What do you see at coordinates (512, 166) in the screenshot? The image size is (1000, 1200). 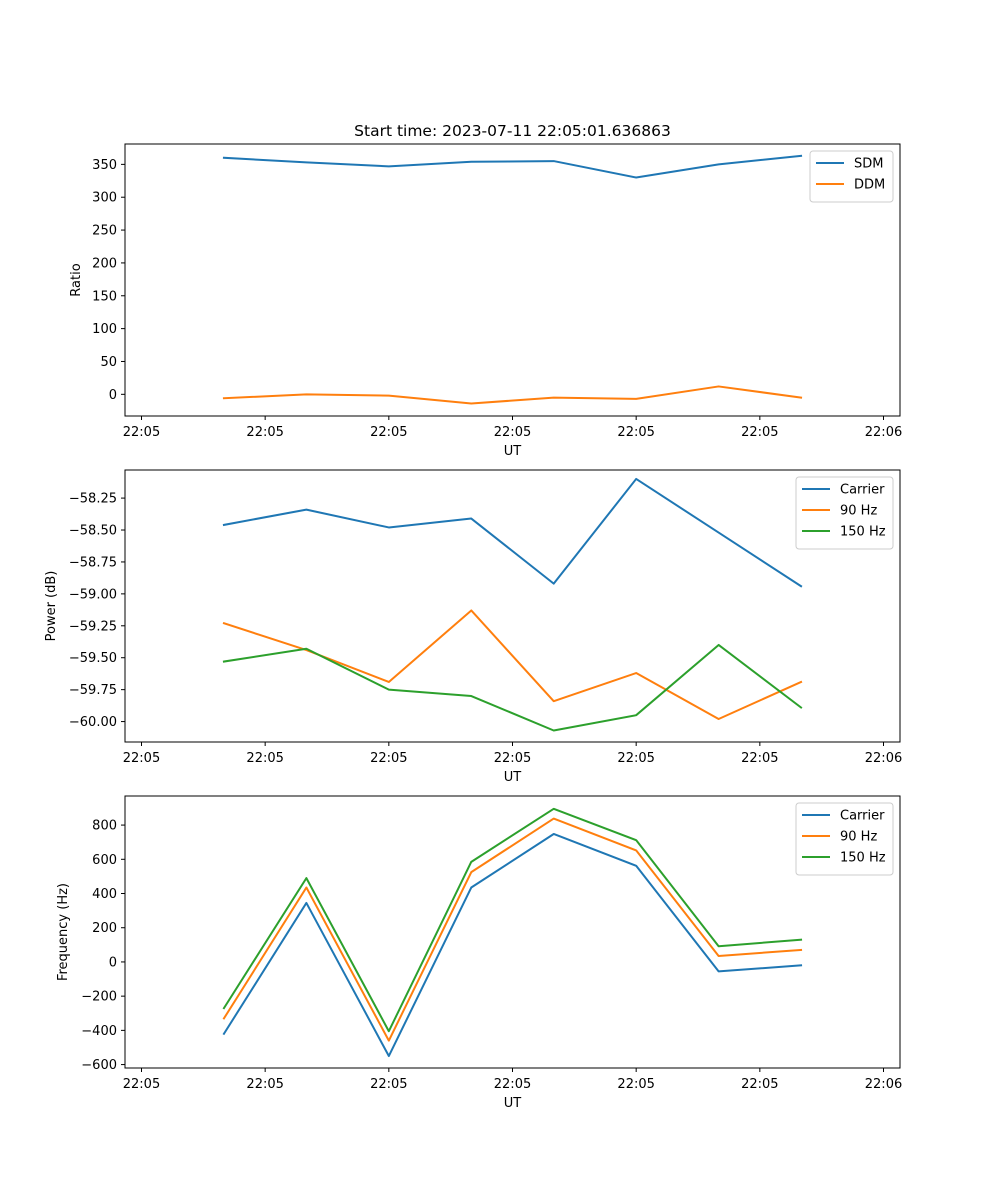 I see `series-line-sdm` at bounding box center [512, 166].